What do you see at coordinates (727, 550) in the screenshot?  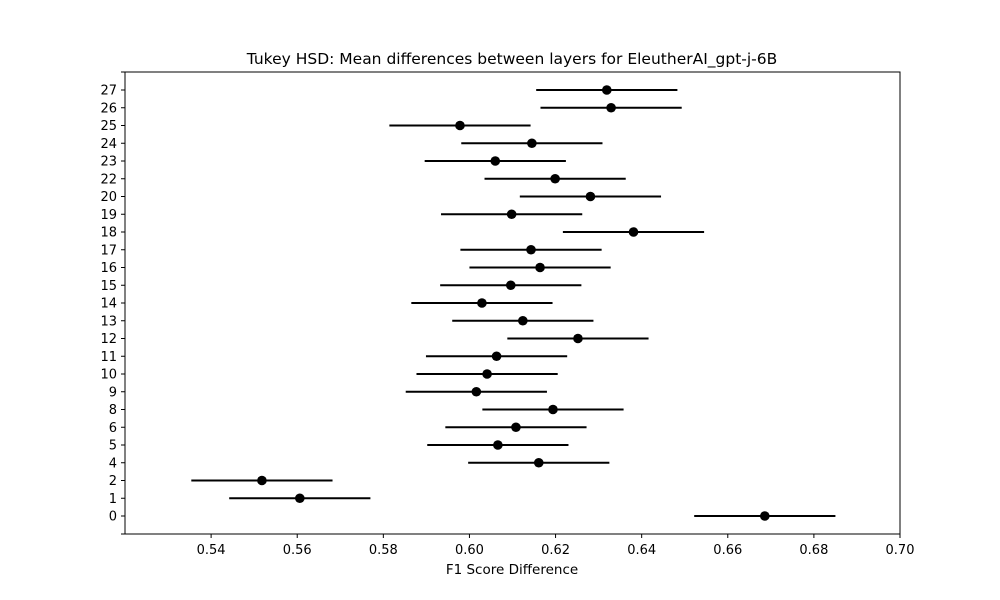 I see `x-tick-label: 0.66` at bounding box center [727, 550].